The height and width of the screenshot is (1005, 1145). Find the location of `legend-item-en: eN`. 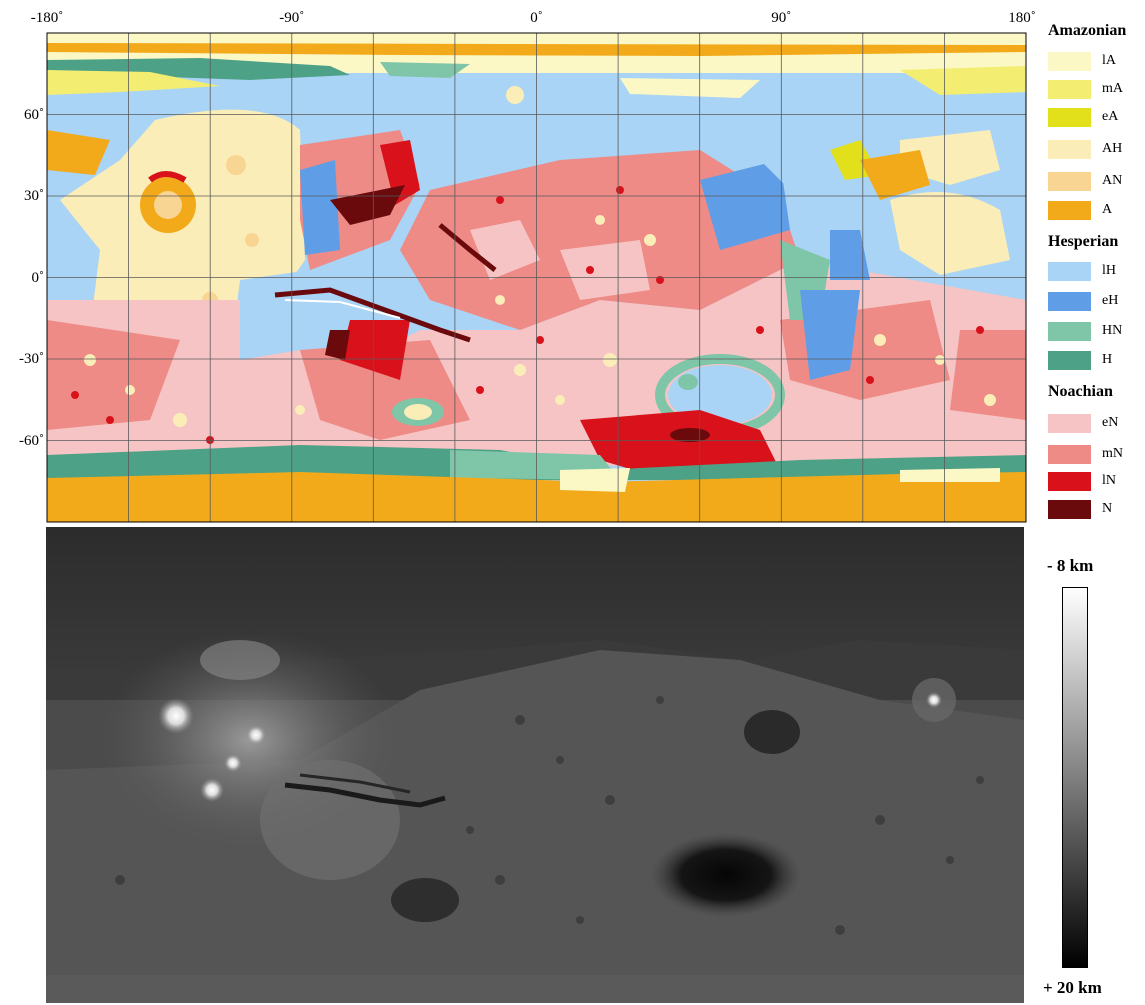

legend-item-en: eN is located at coordinates (1095, 423).